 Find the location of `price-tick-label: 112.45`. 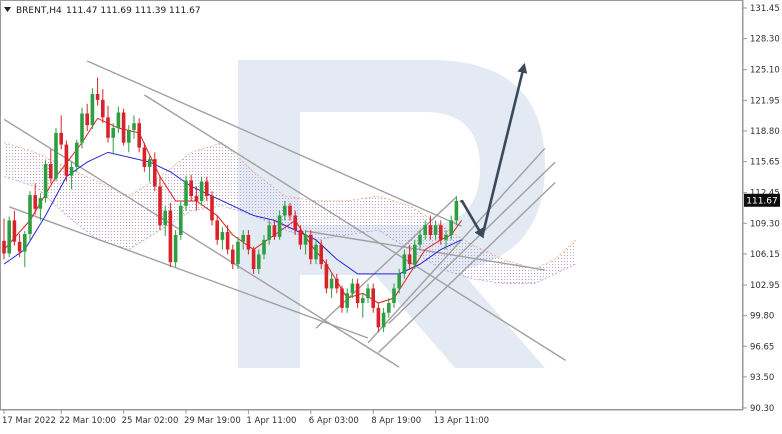

price-tick-label: 112.45 is located at coordinates (765, 194).